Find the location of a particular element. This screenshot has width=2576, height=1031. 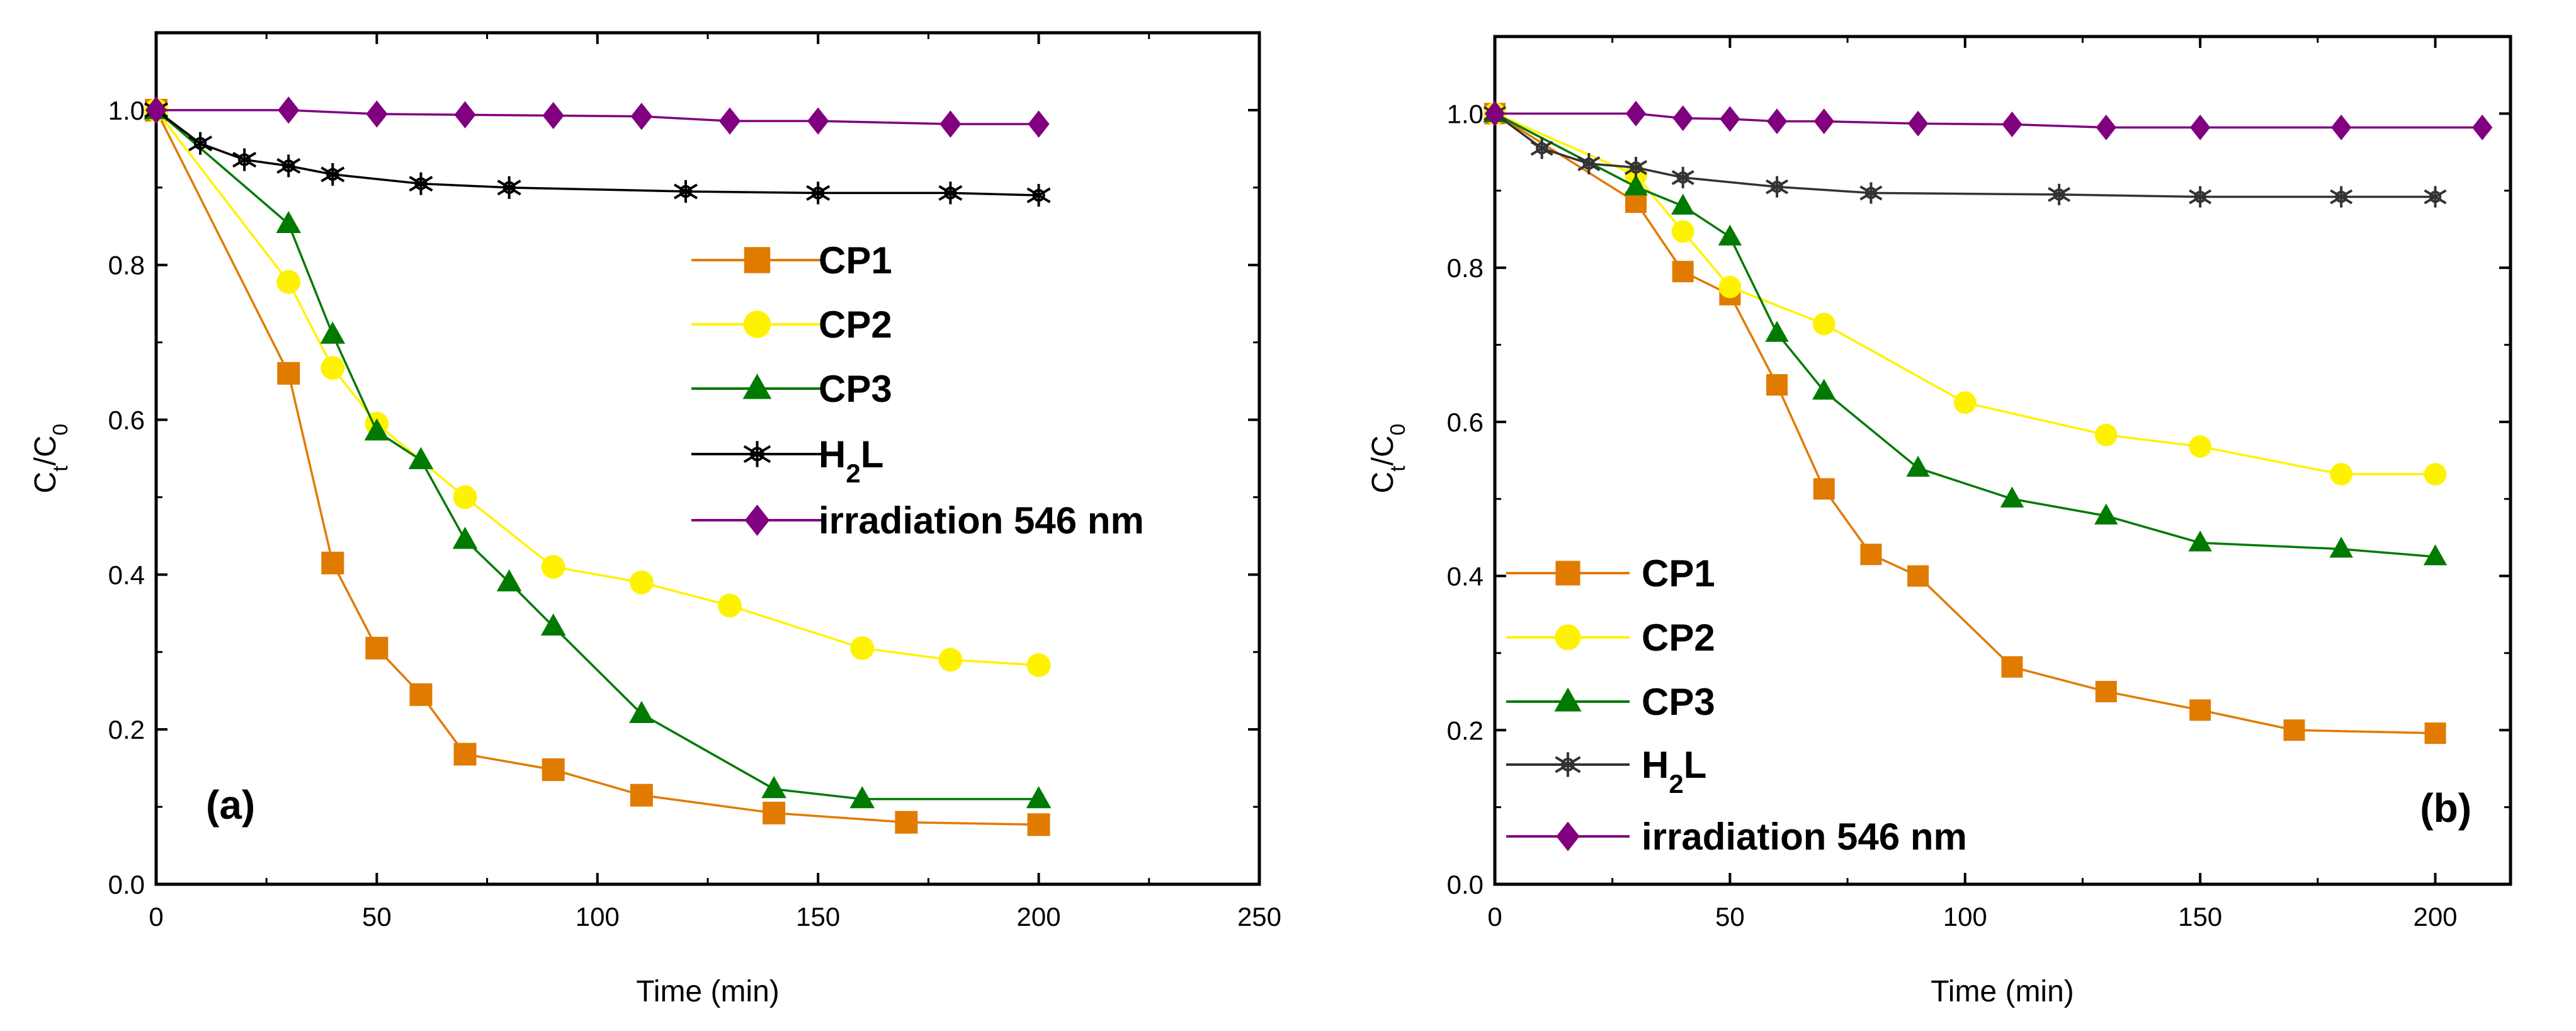

legend-label: irradiation 546 nm is located at coordinates (1804, 837).